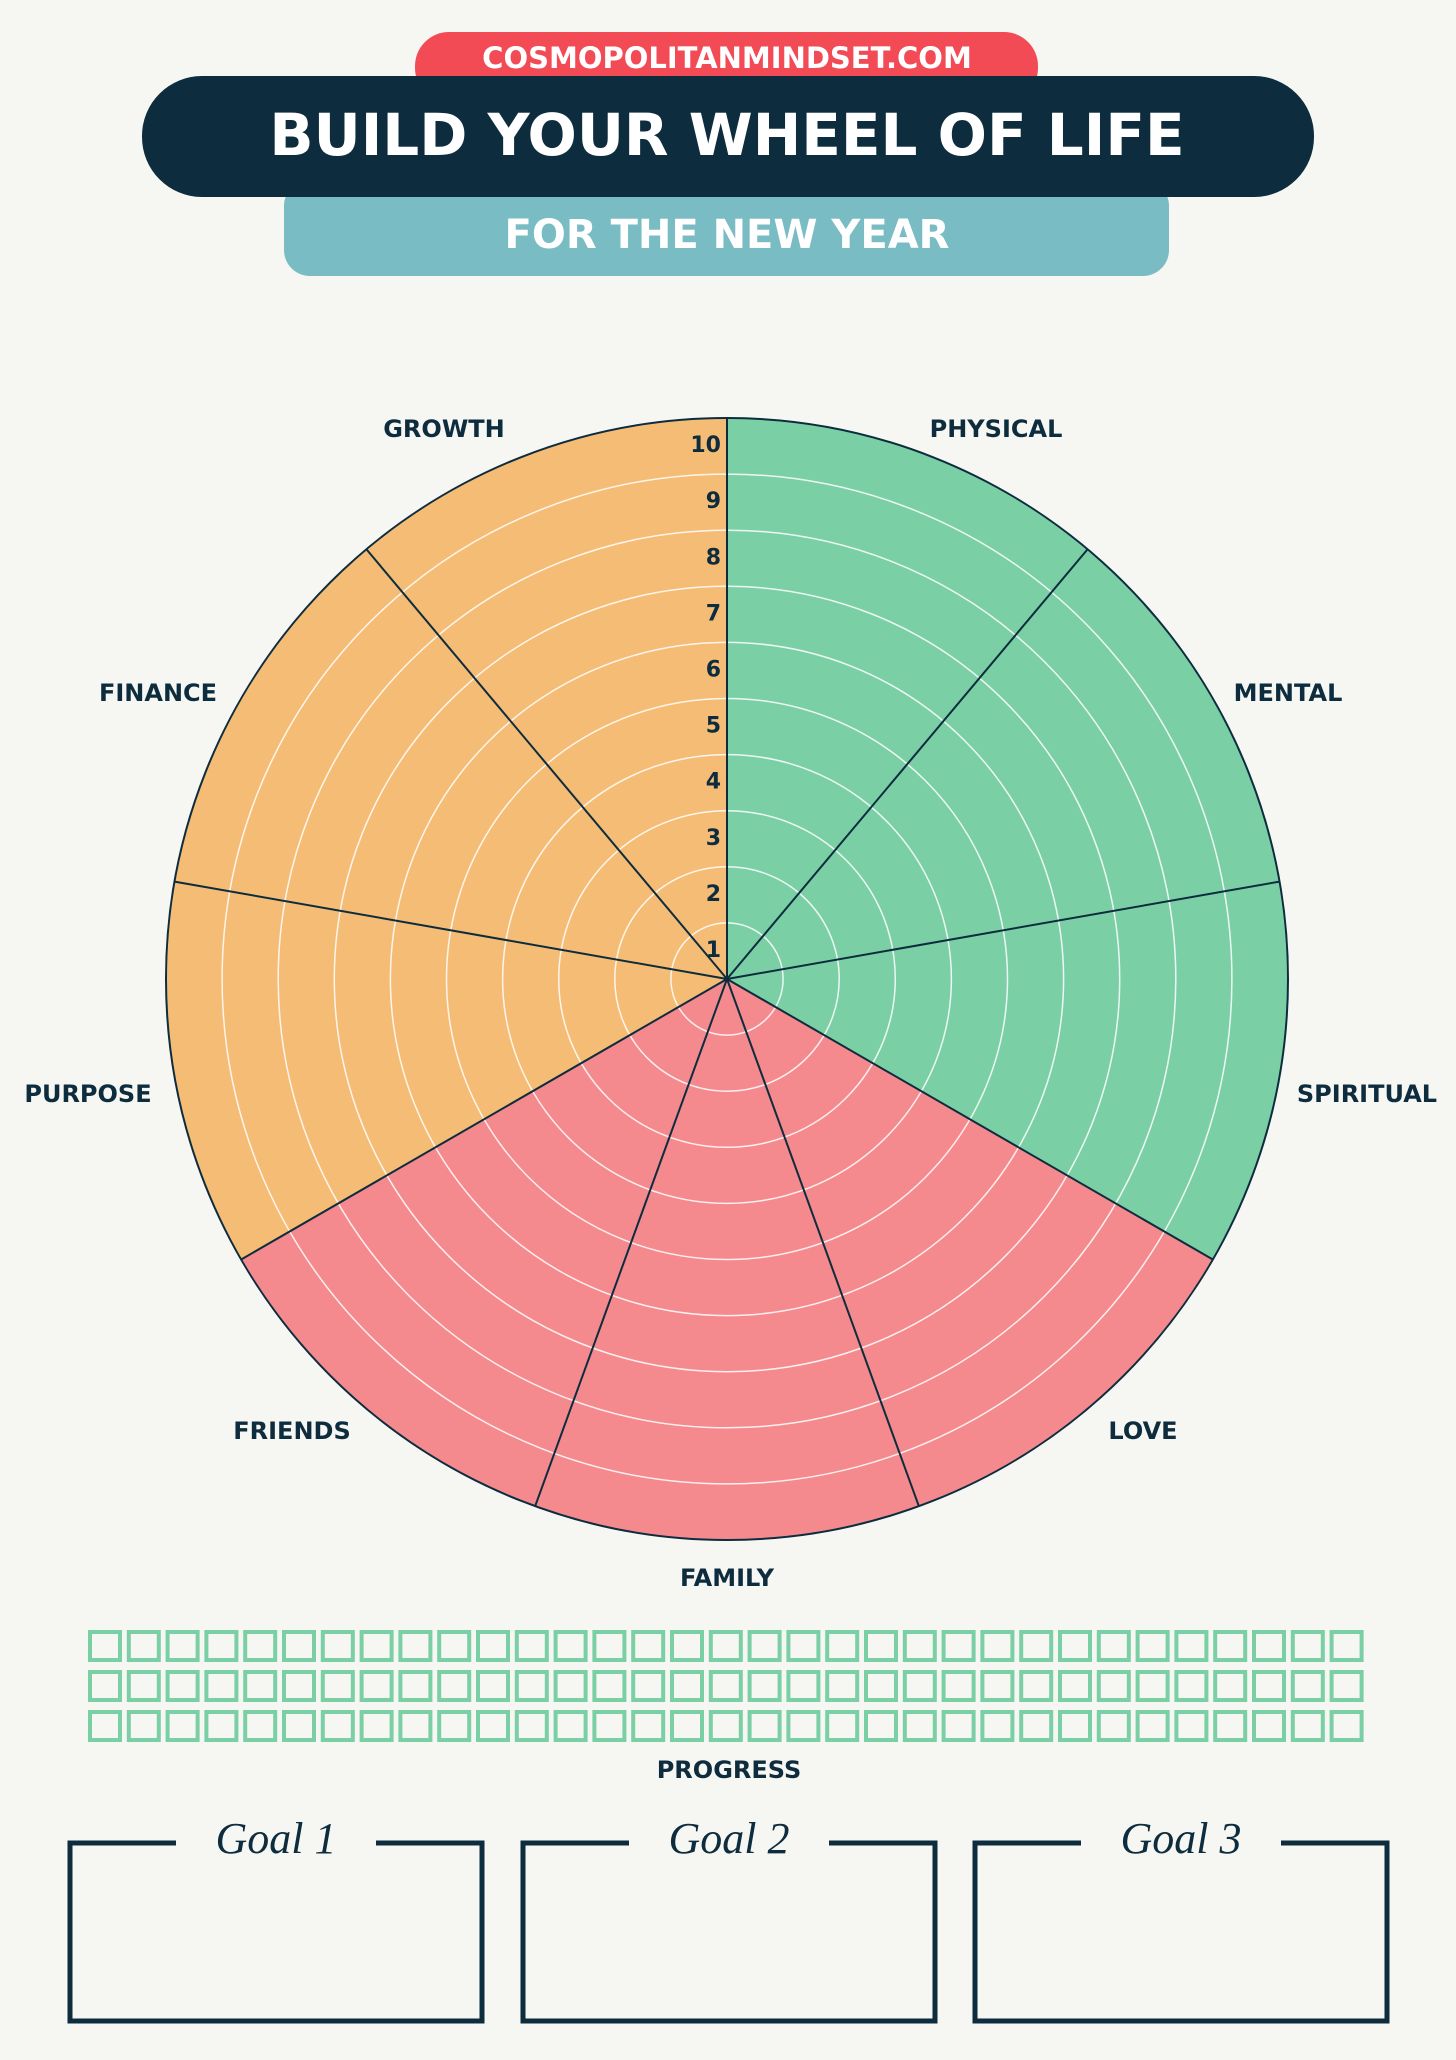  What do you see at coordinates (727, 235) in the screenshot?
I see `subtitle: FOR THE NEW YEAR` at bounding box center [727, 235].